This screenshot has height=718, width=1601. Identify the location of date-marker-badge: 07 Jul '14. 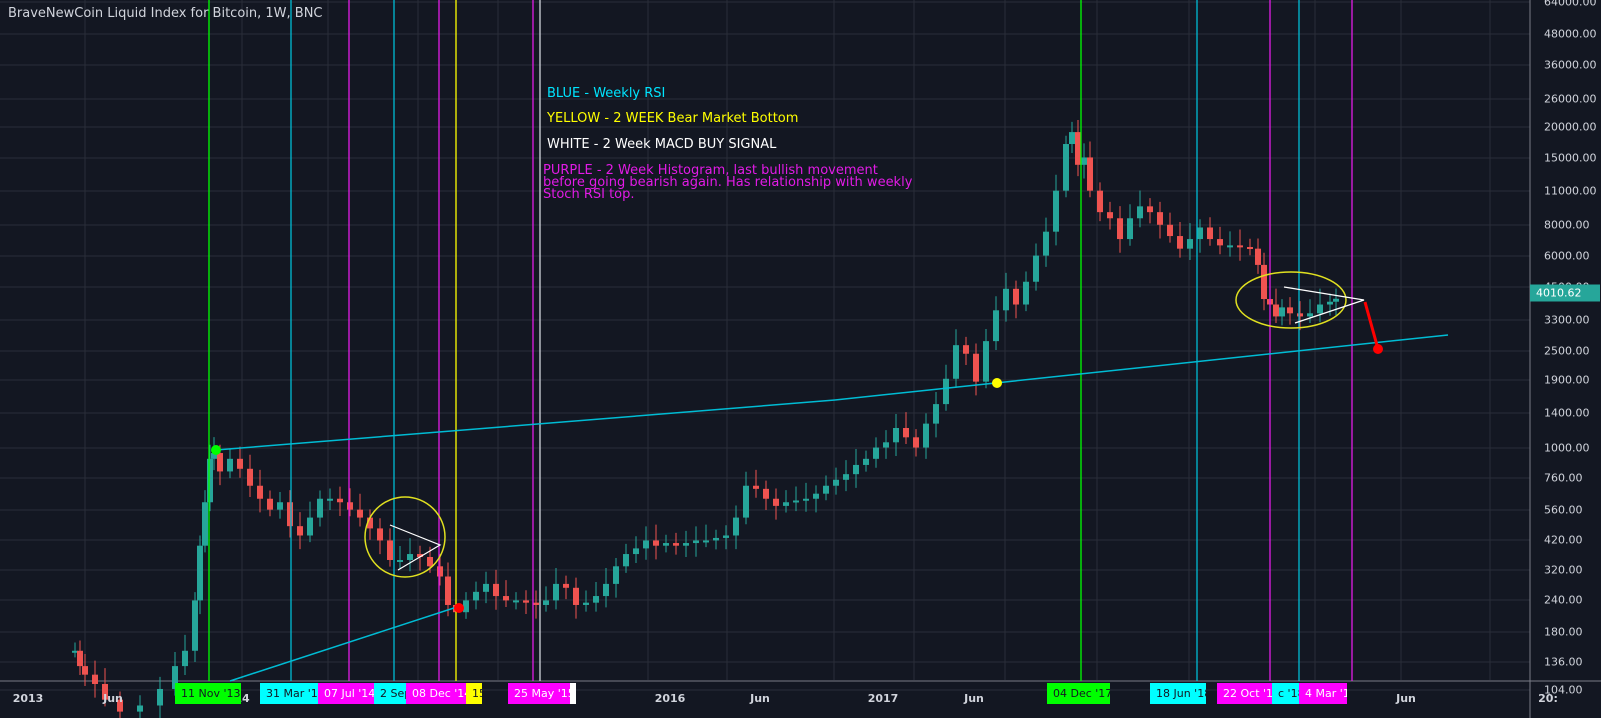
(346, 693).